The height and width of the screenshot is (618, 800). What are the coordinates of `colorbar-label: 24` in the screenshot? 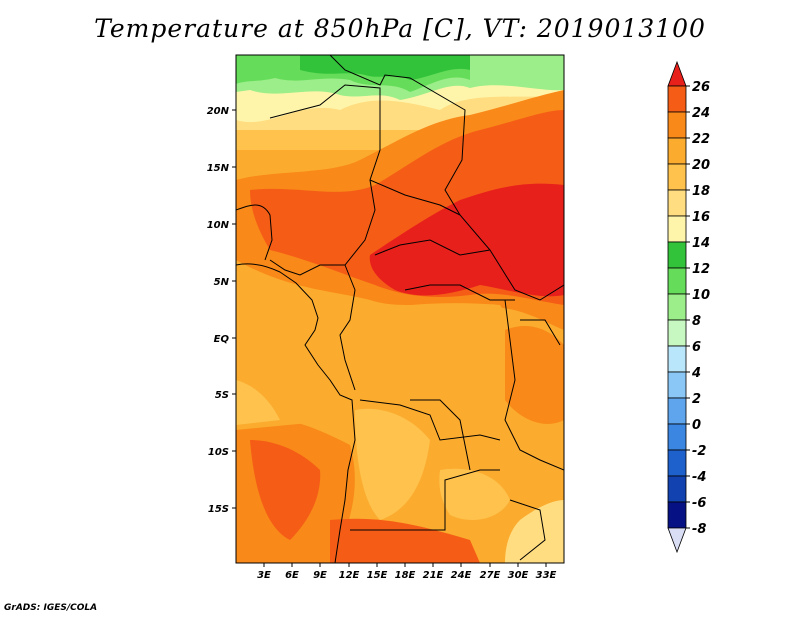 It's located at (701, 113).